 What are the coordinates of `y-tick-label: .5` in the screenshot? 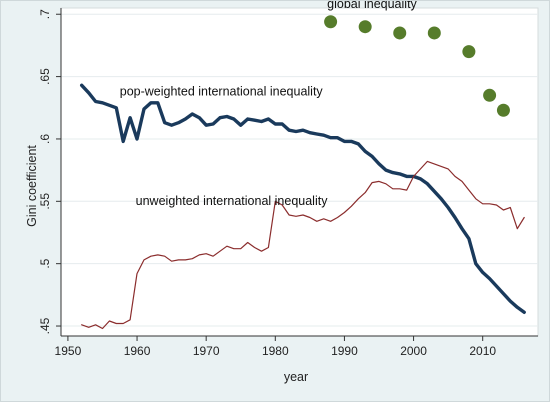 It's located at (45, 263).